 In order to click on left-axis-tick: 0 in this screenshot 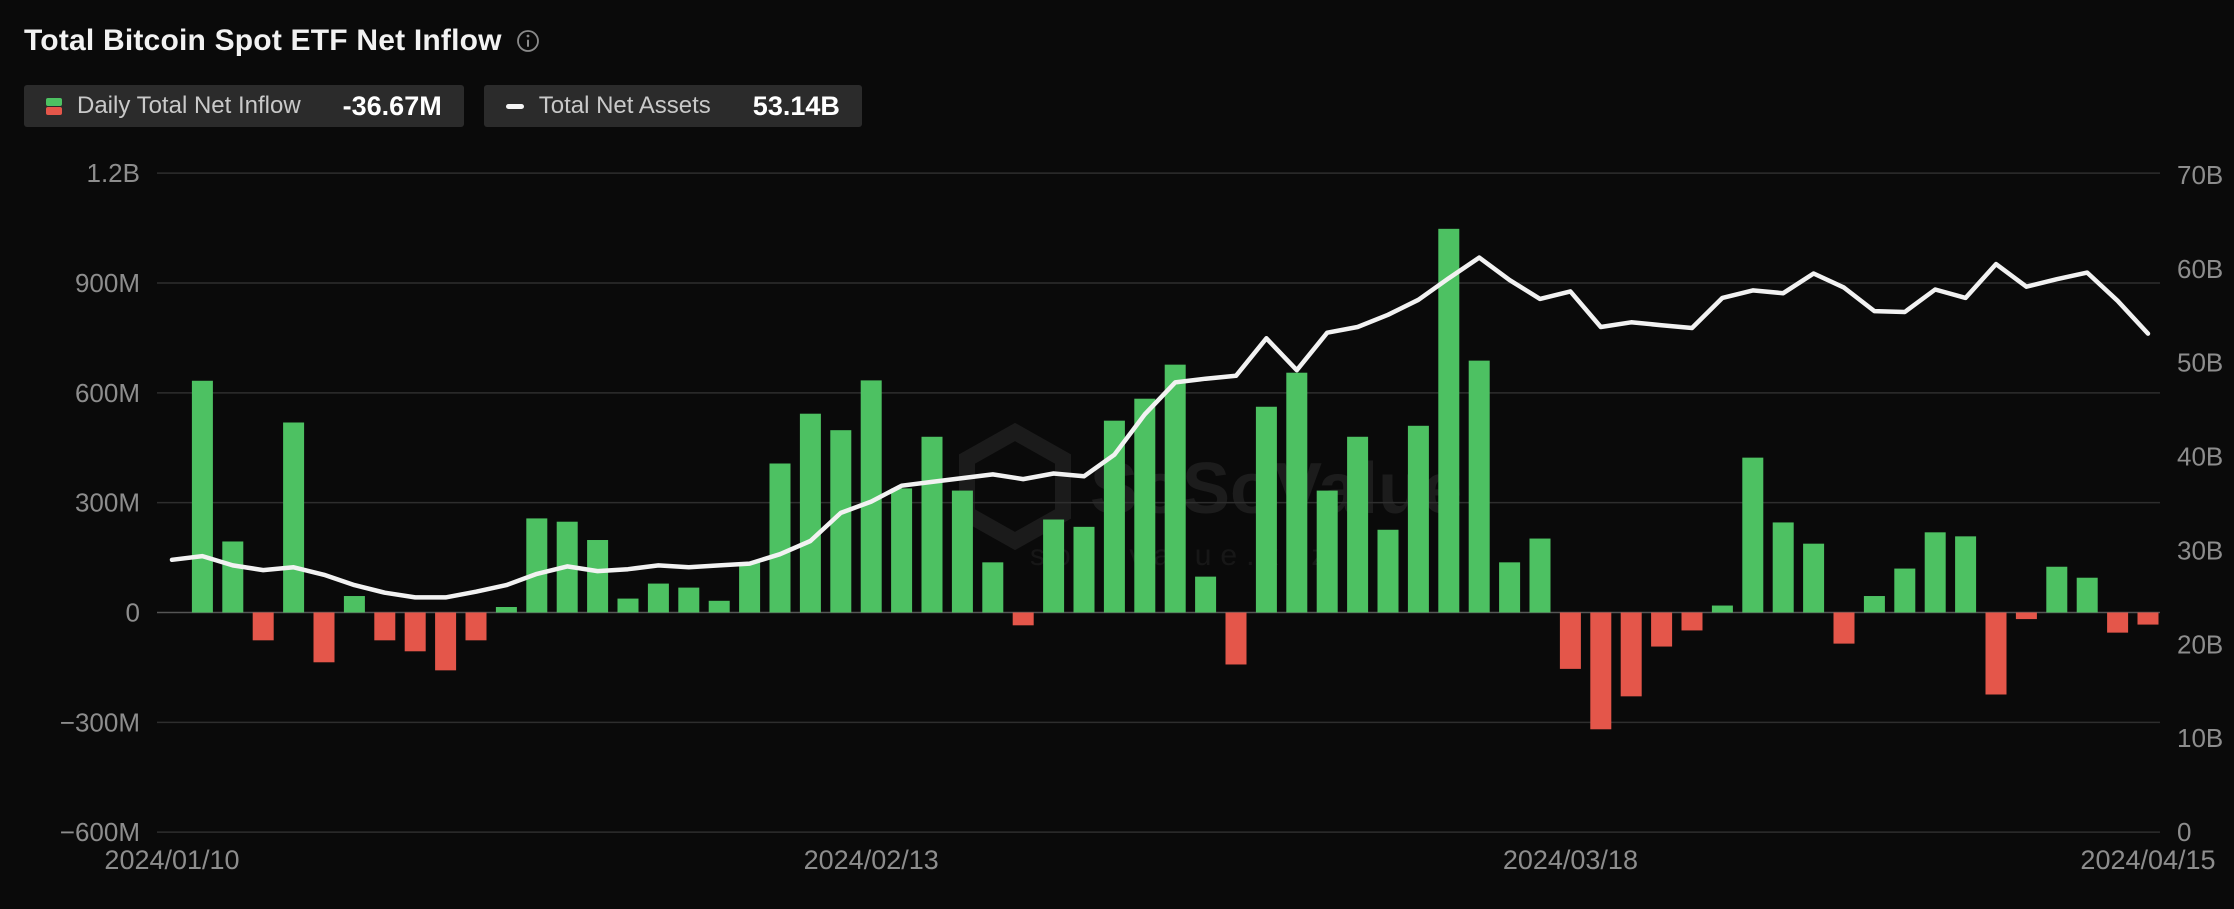, I will do `click(133, 613)`.